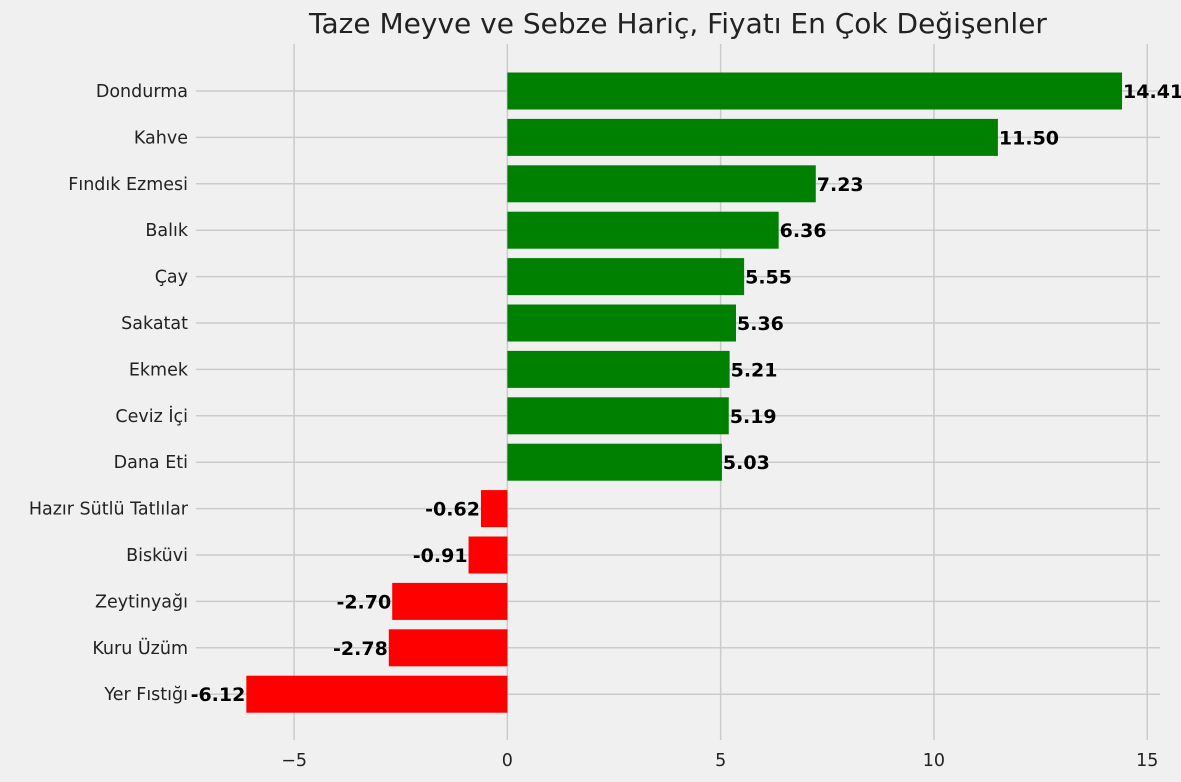 The height and width of the screenshot is (782, 1181). Describe the element at coordinates (157, 556) in the screenshot. I see `y-tick-label: Bisküvi` at that location.